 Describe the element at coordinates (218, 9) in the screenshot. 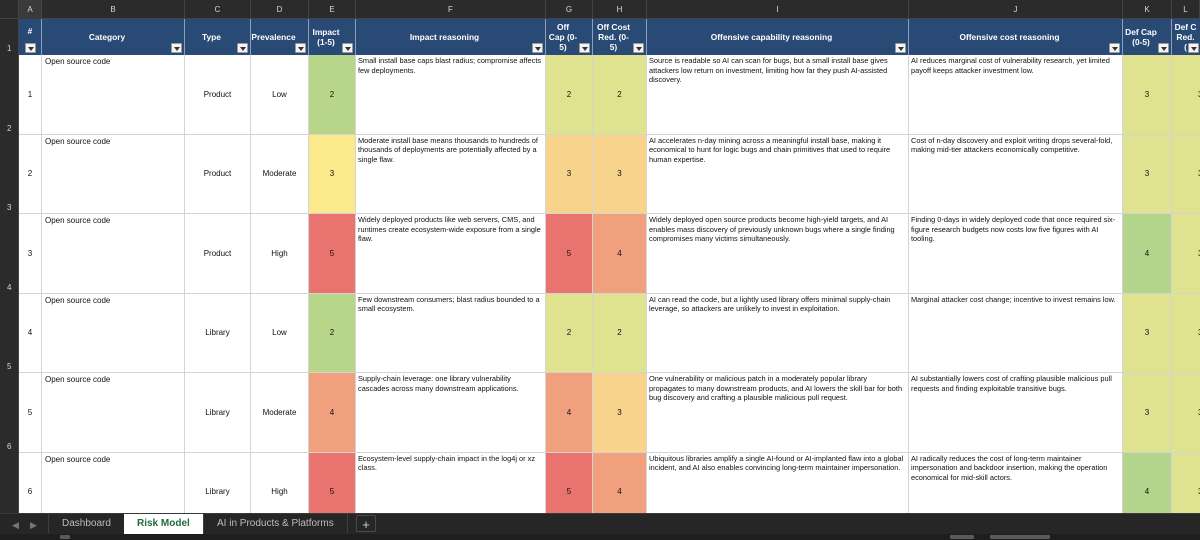

I see `column-letter-c: C` at that location.